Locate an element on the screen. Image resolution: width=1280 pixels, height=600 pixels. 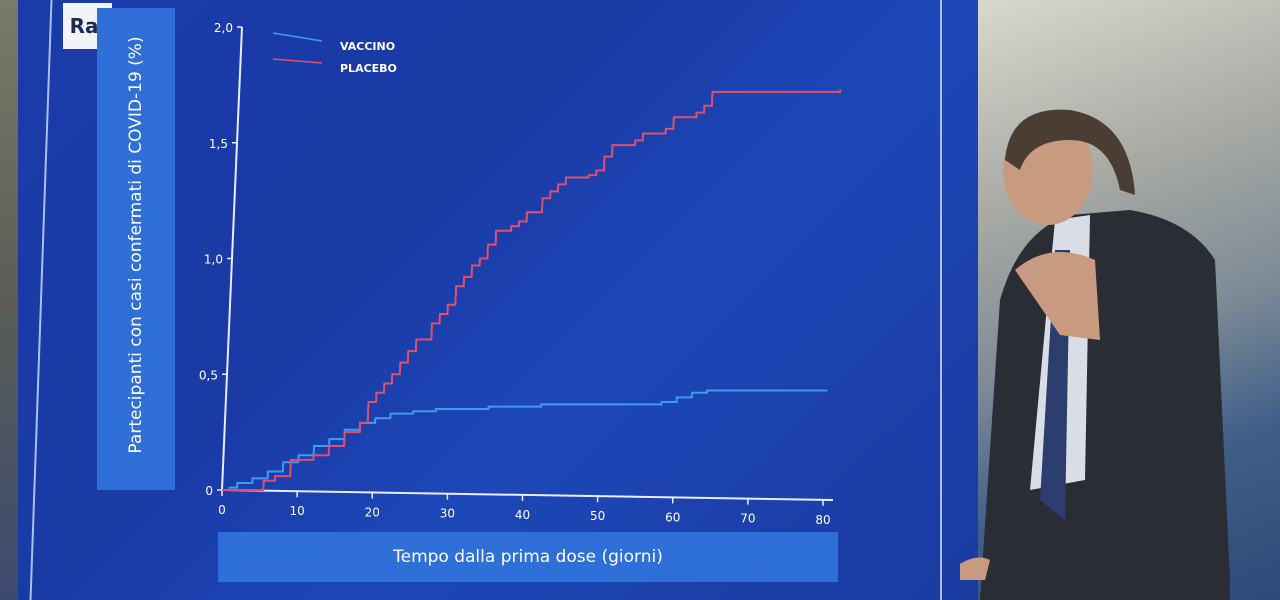
y-tick-label: 0 is located at coordinates (209, 491).